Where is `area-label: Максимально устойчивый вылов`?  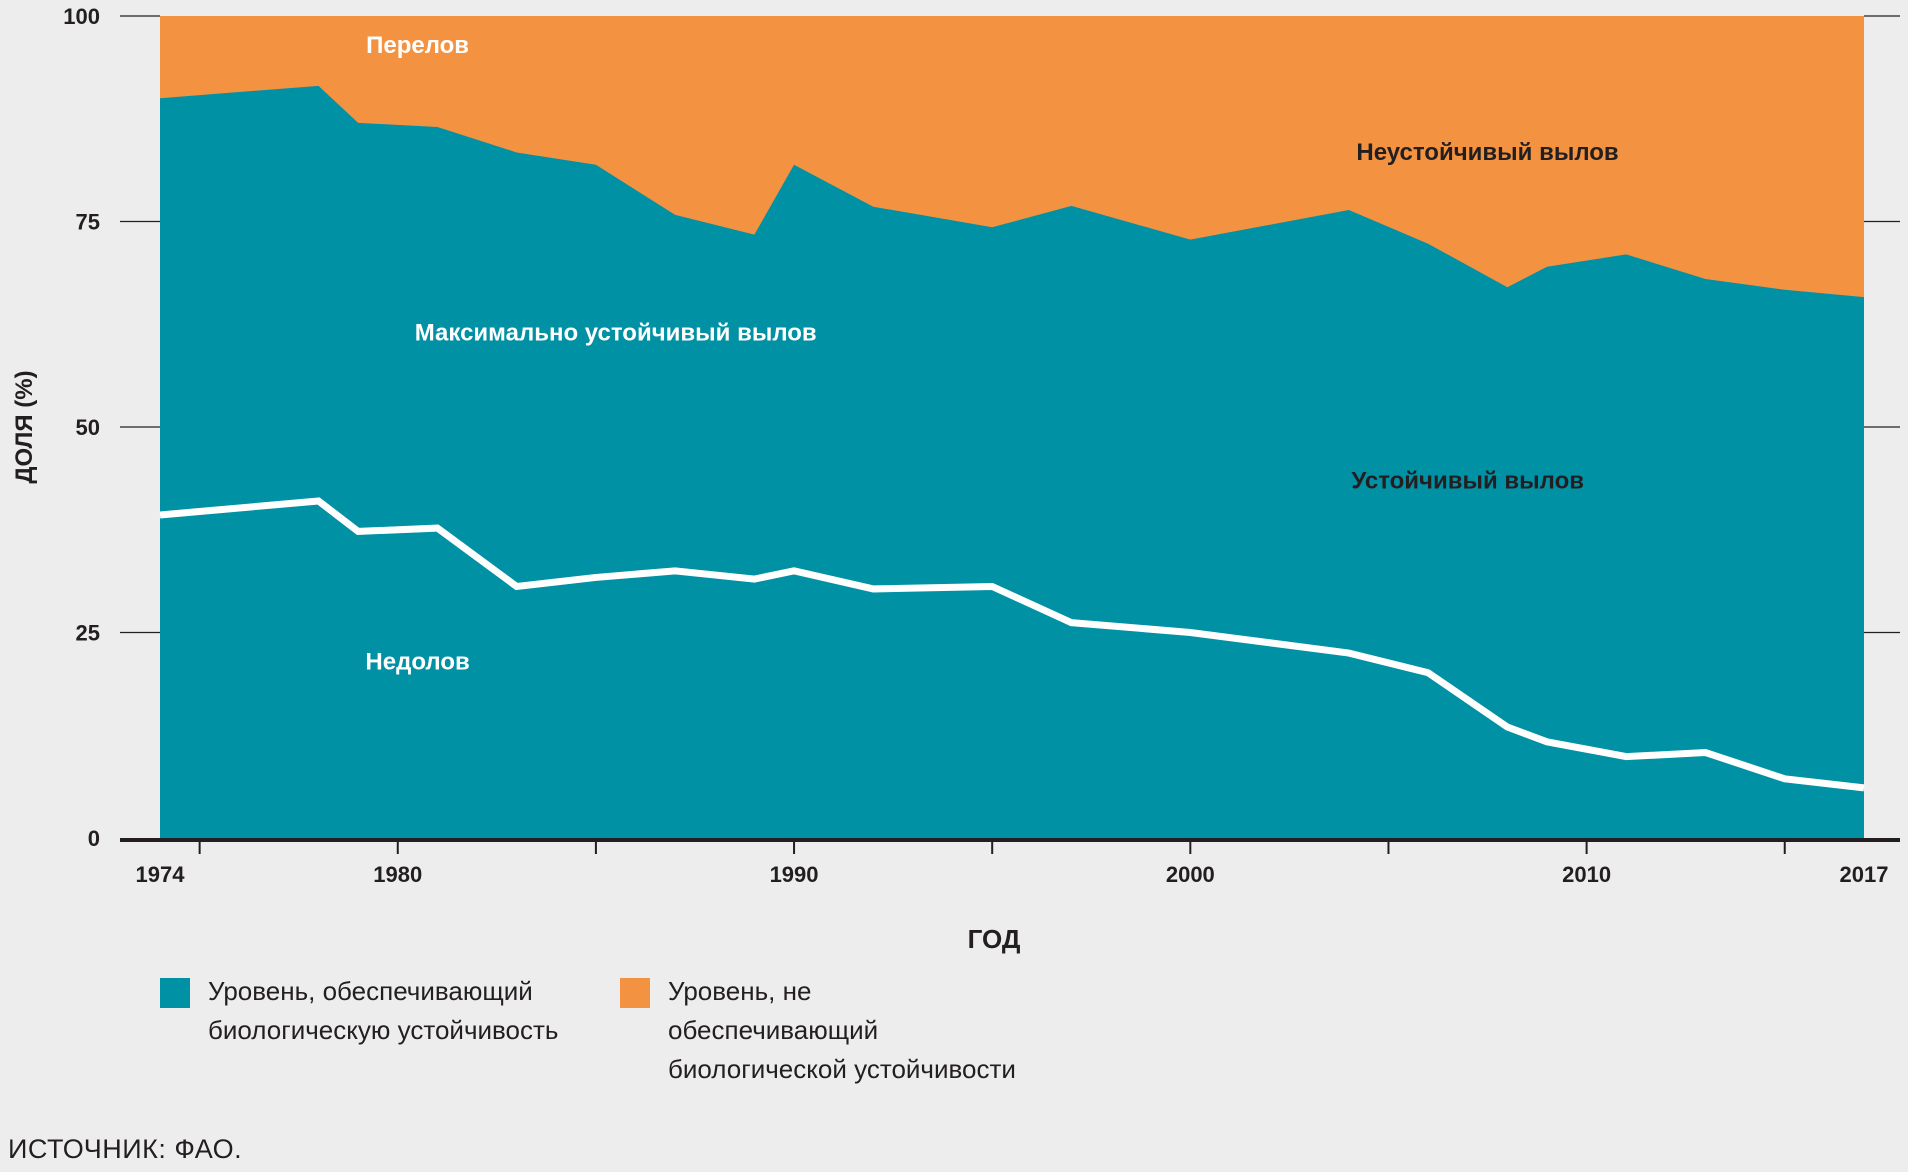 area-label: Максимально устойчивый вылов is located at coordinates (616, 333).